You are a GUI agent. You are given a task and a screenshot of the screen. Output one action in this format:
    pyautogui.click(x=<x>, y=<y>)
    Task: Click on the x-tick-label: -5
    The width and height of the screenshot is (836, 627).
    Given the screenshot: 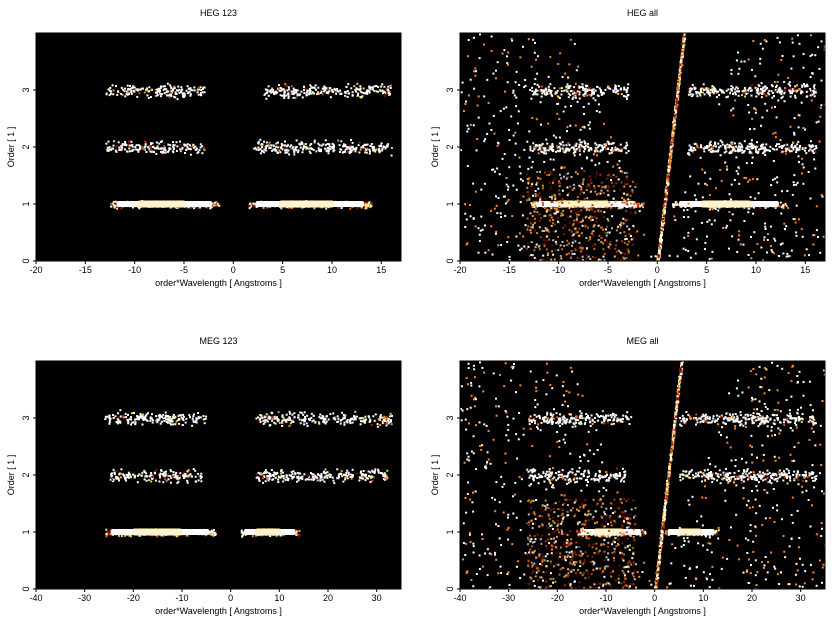 What is the action you would take?
    pyautogui.click(x=184, y=270)
    